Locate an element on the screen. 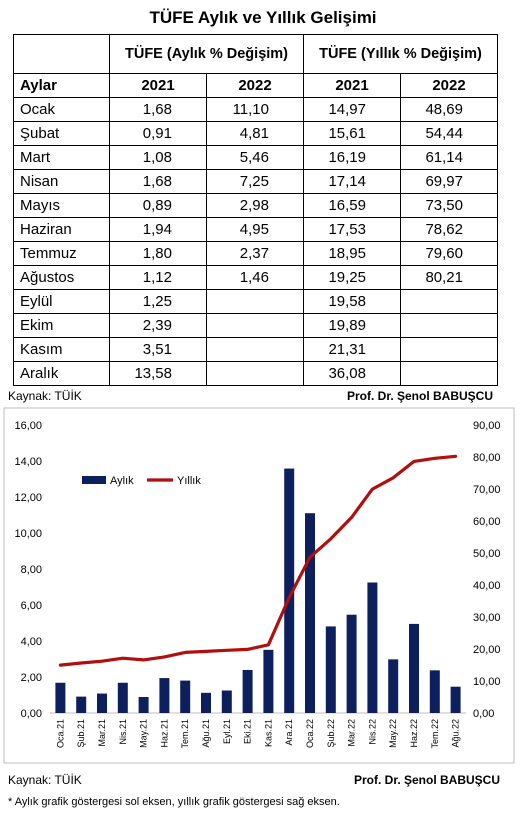 The width and height of the screenshot is (526, 824). value-cell: 1,46 is located at coordinates (255, 277).